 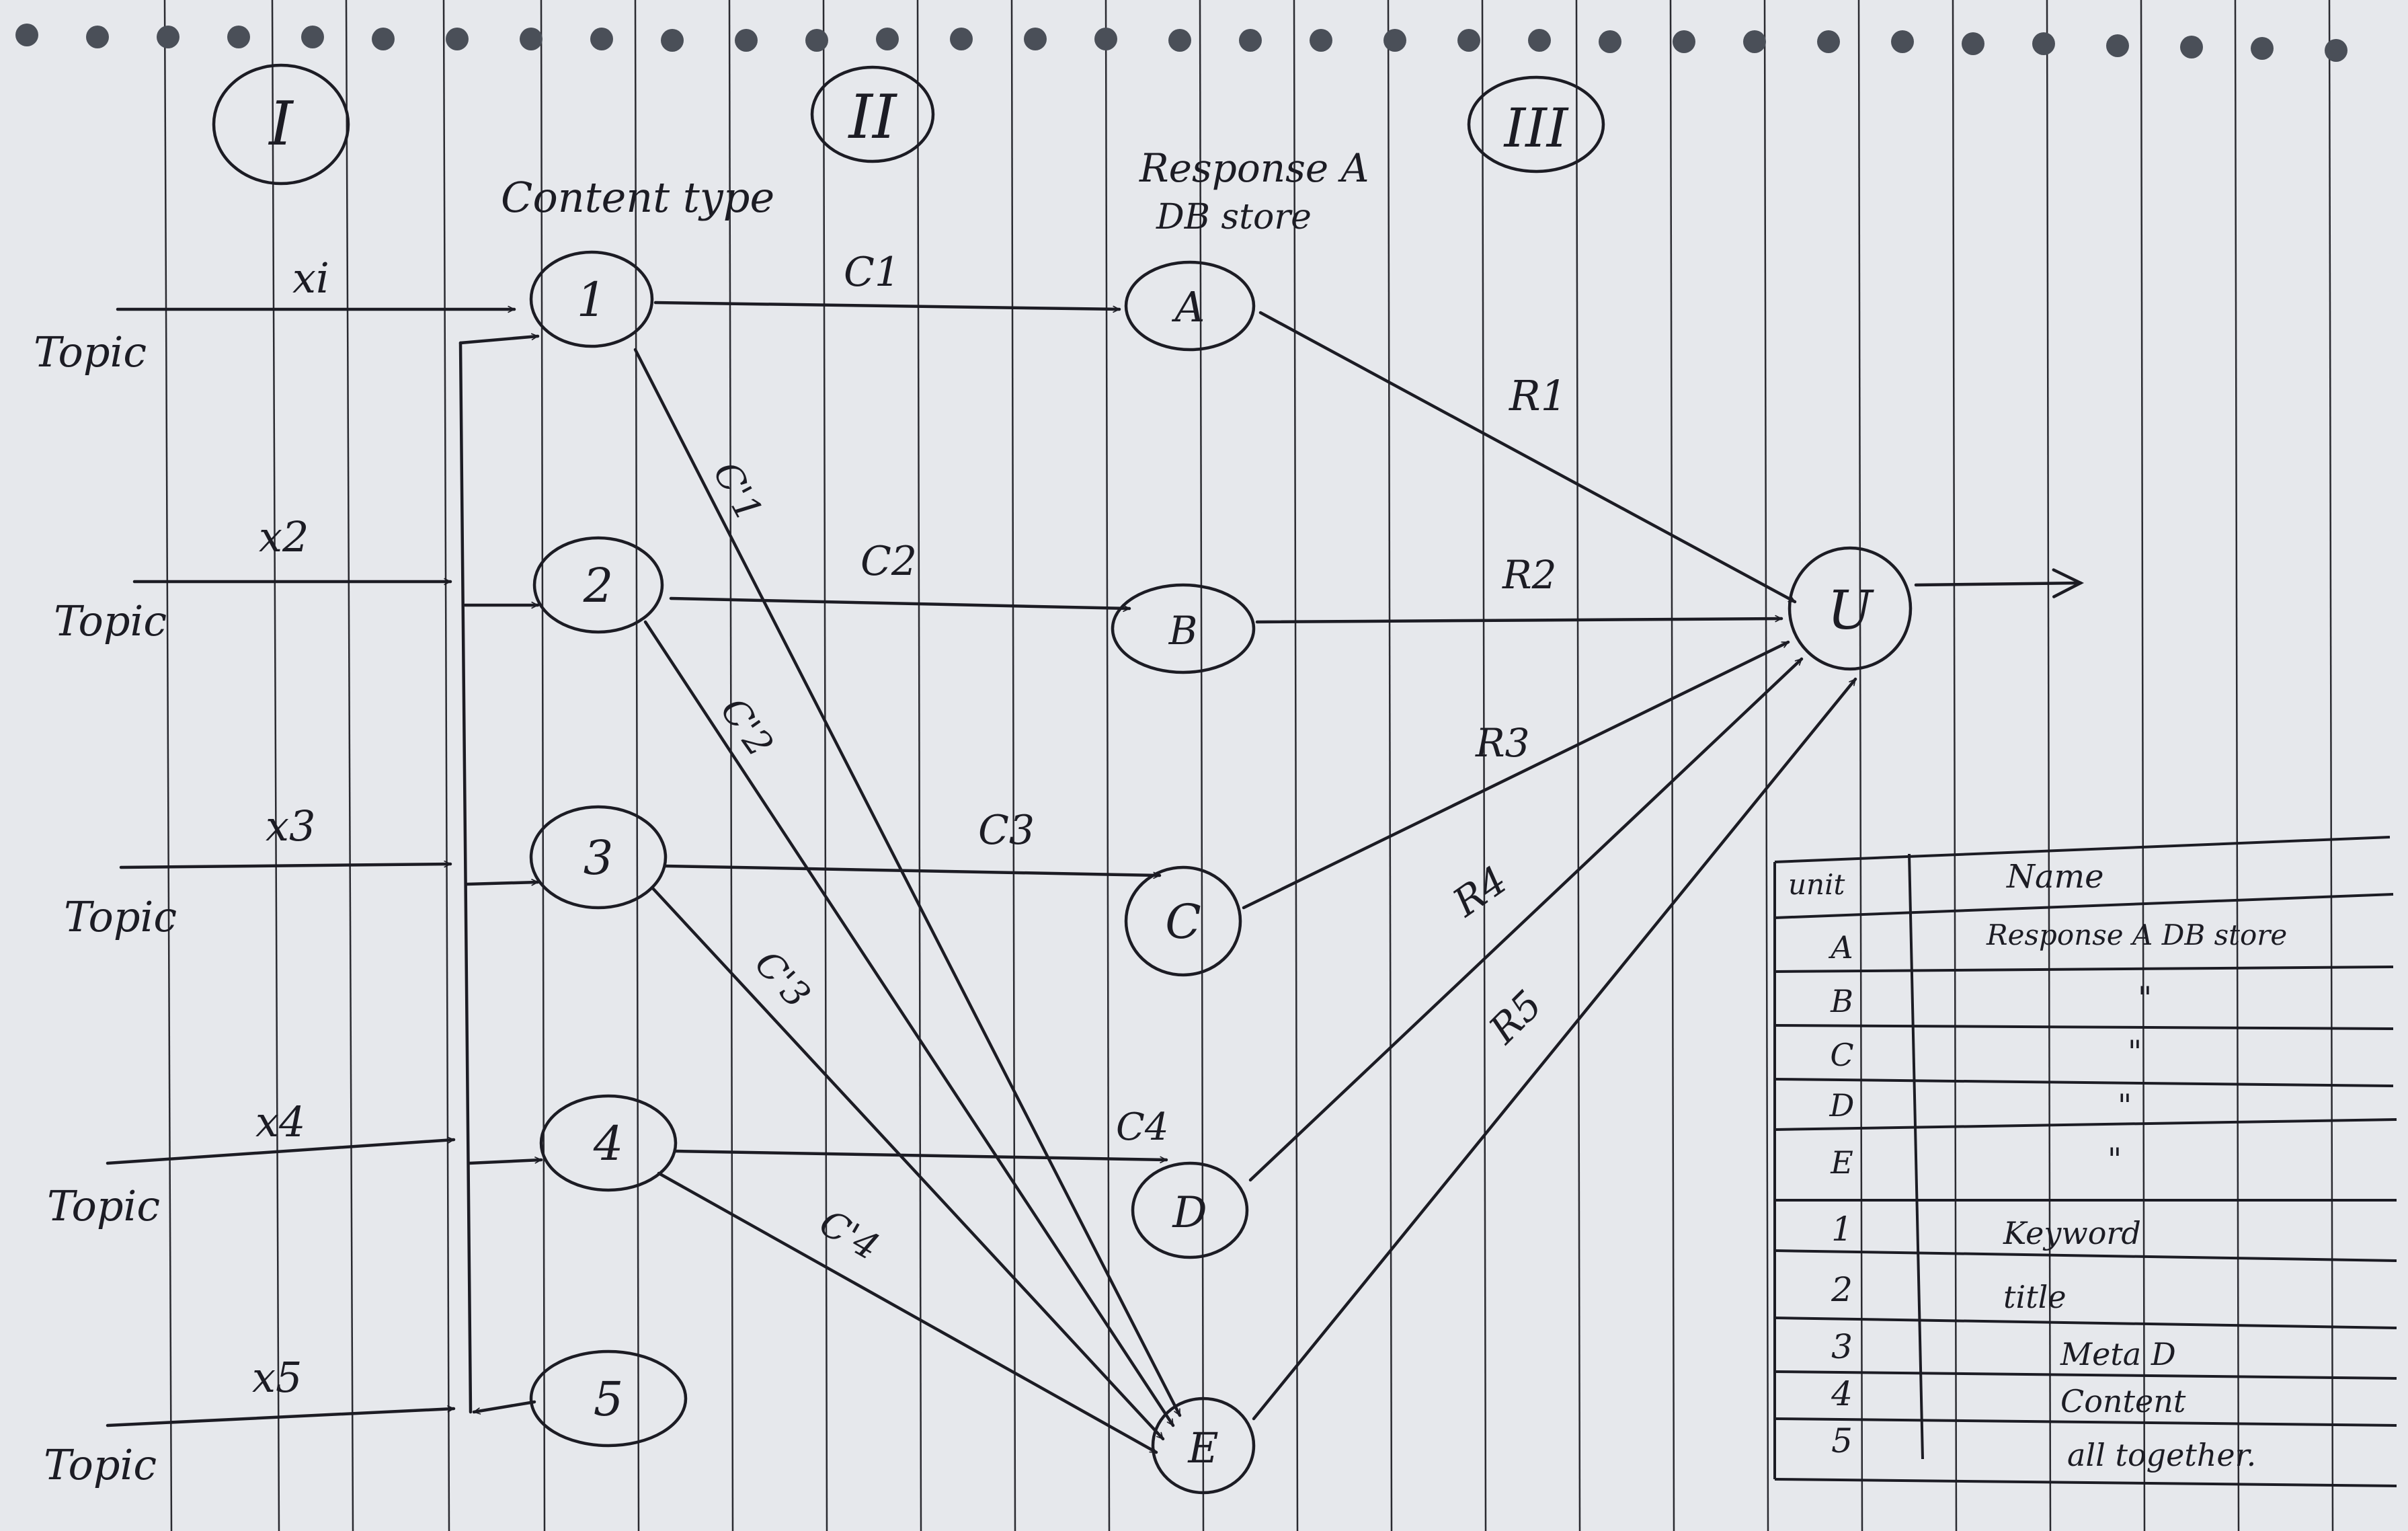 I want to click on content-type-header: Content type, so click(x=637, y=197).